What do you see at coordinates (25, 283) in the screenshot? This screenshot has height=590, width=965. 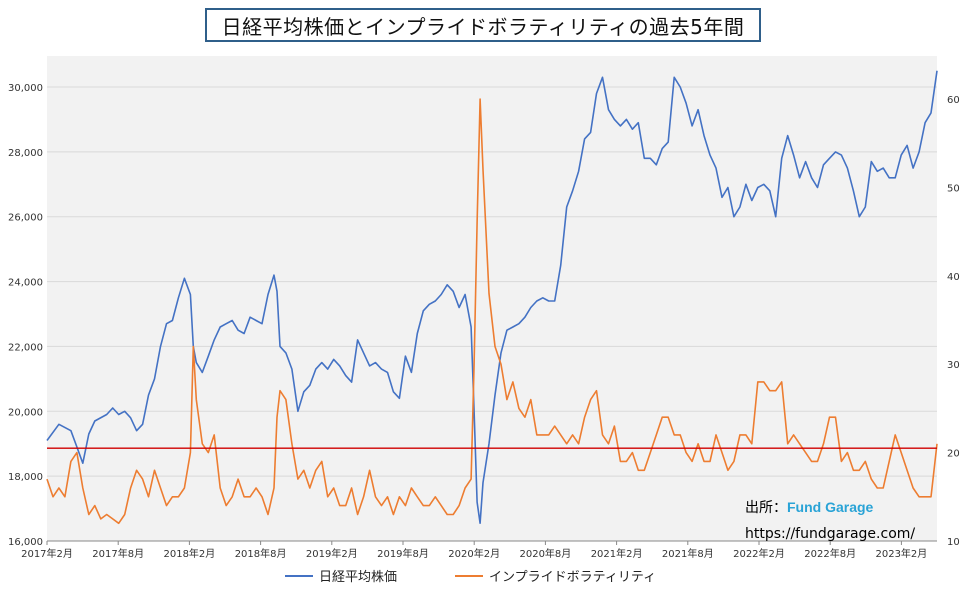 I see `y-left-tick-label: 24,000` at bounding box center [25, 283].